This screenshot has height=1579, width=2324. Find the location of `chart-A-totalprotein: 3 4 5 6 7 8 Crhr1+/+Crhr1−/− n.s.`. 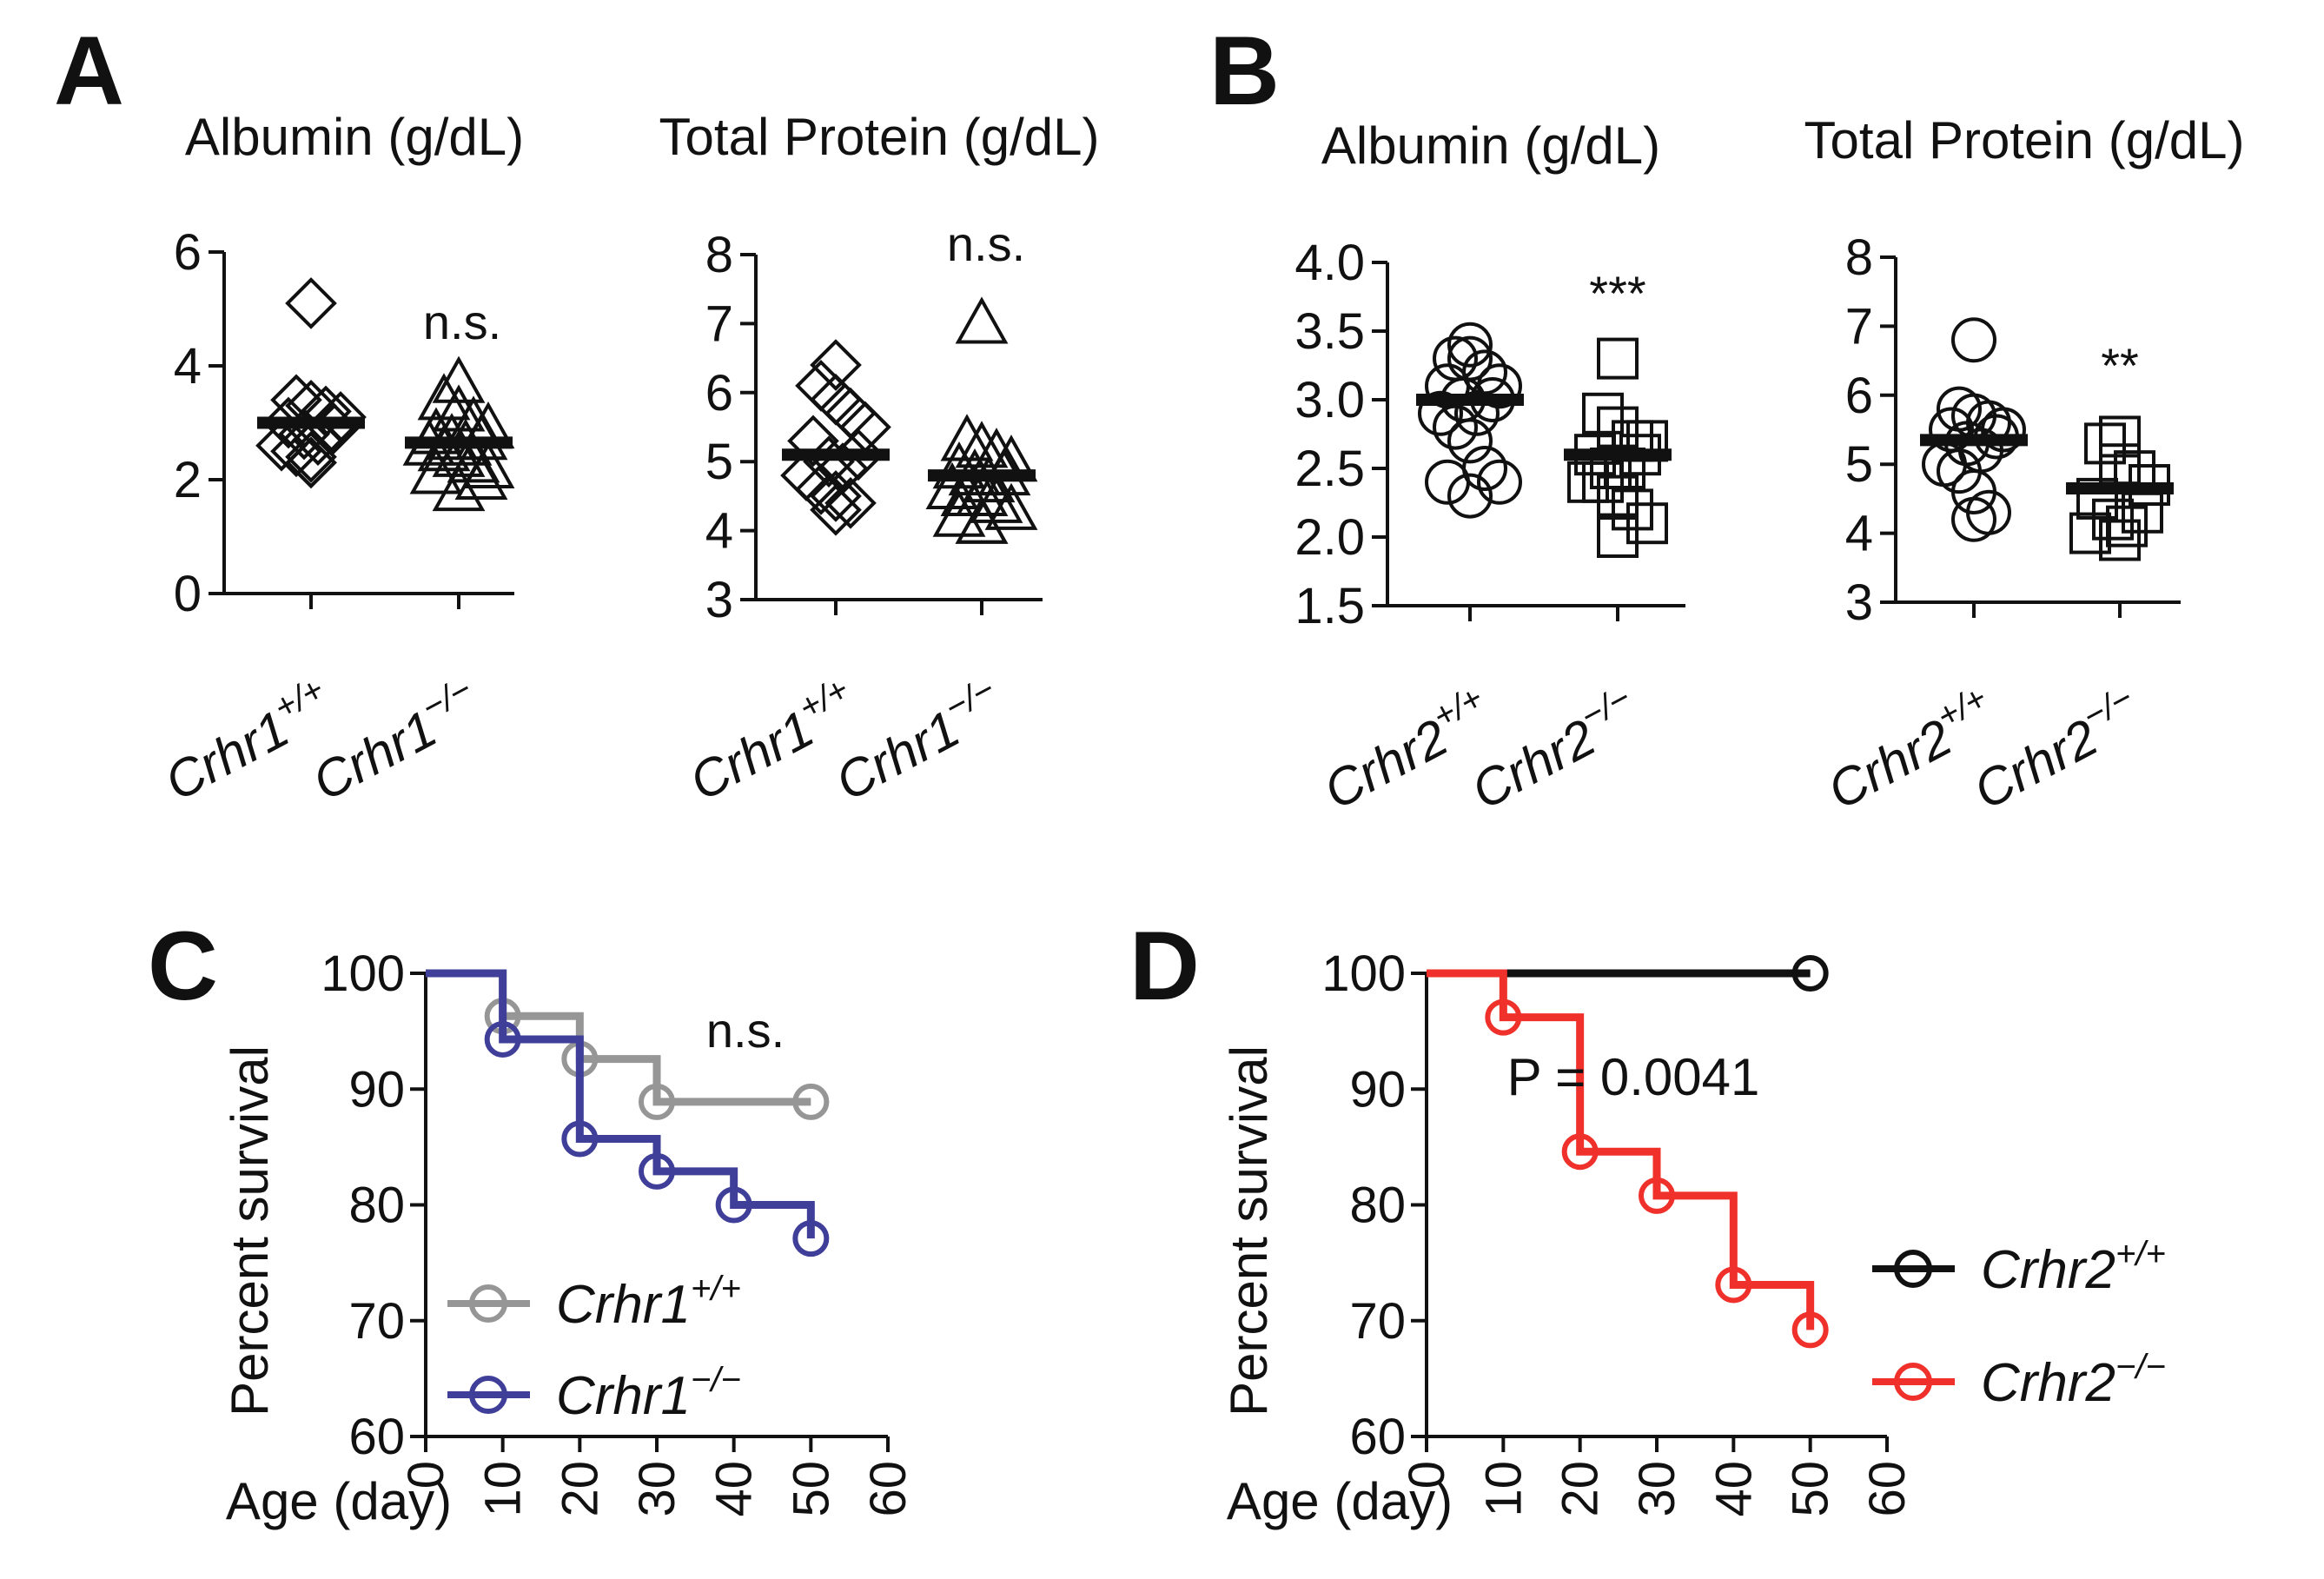

chart-A-totalprotein: 3 4 5 6 7 8 Crhr1+/+Crhr1−/− n.s. is located at coordinates (860, 514).